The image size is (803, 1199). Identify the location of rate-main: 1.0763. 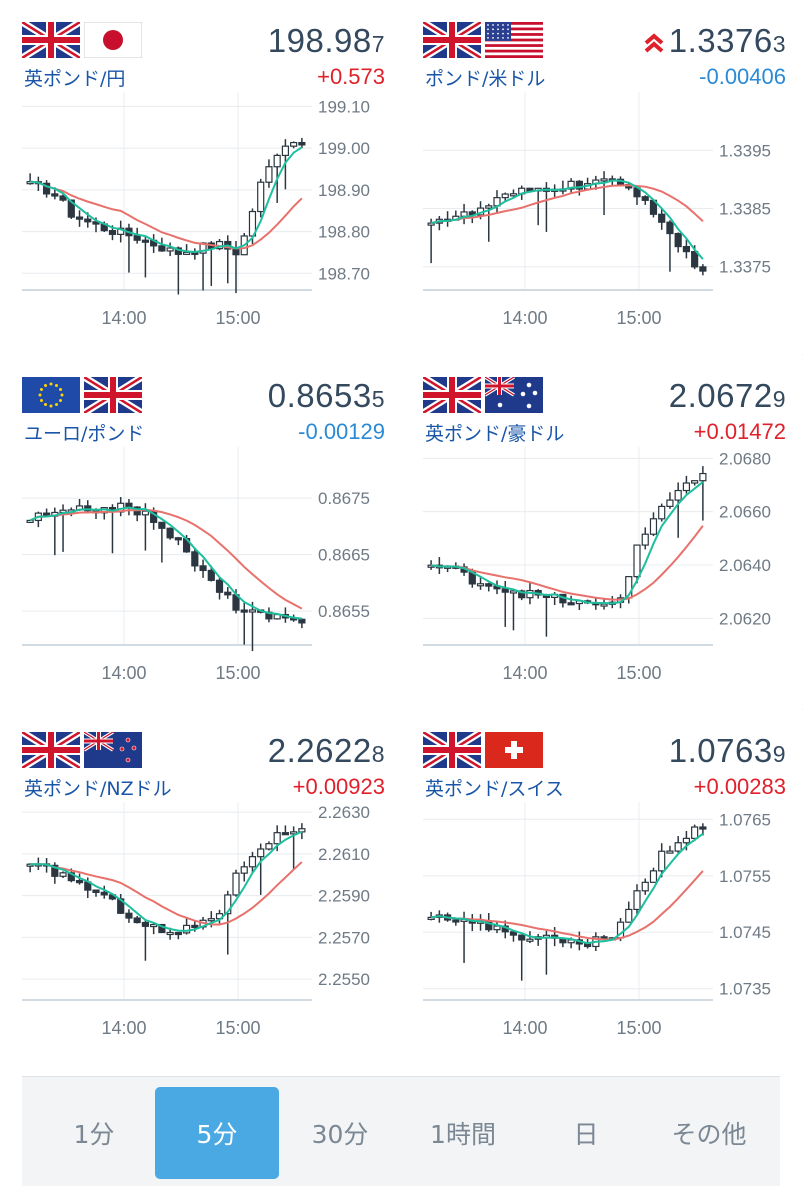
(720, 750).